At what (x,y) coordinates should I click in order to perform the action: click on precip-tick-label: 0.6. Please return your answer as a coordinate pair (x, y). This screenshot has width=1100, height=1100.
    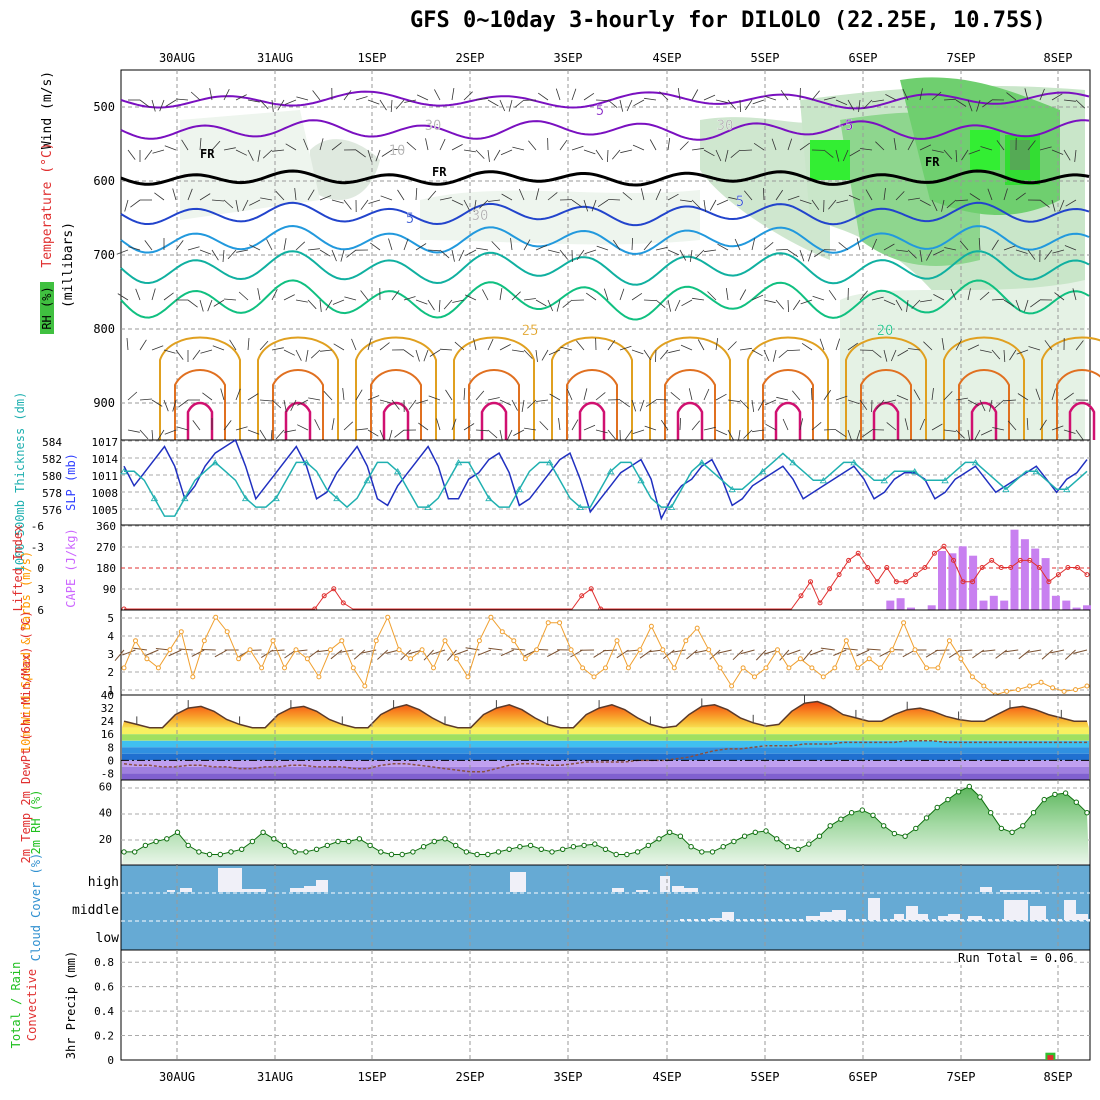
    Looking at the image, I should click on (104, 987).